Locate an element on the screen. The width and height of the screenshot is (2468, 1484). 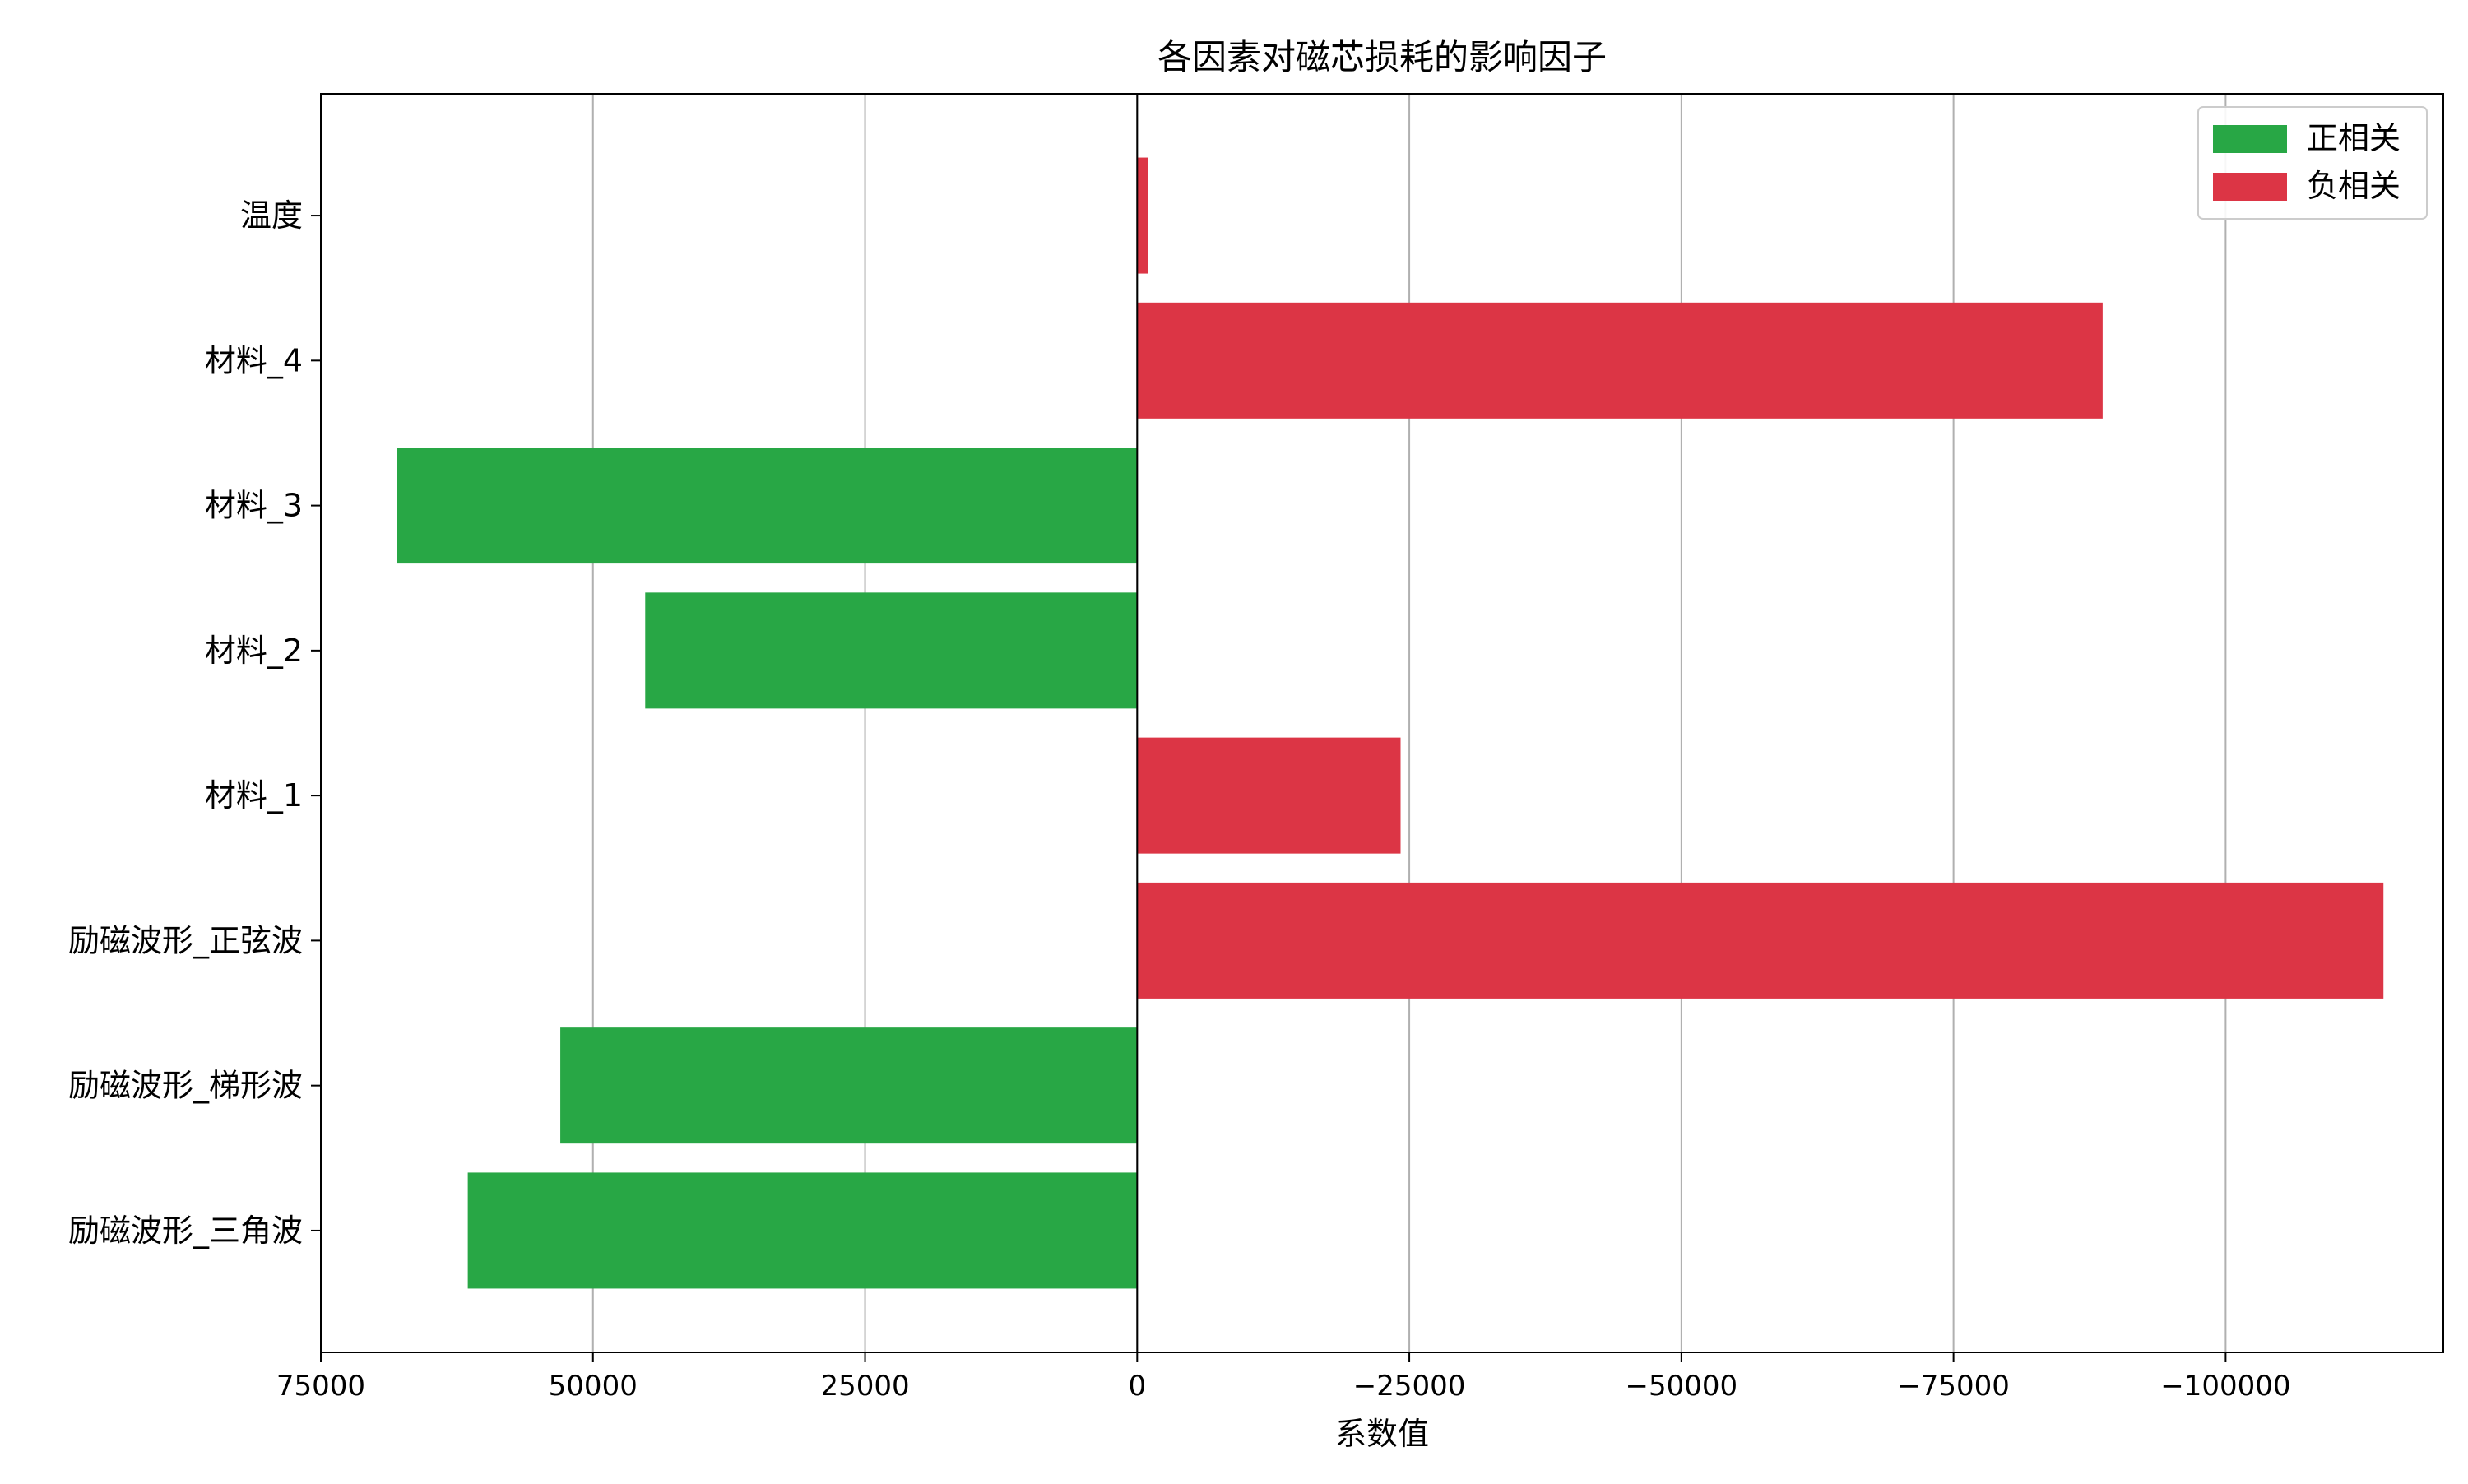
x-tick-label: −100000 is located at coordinates (2225, 1386).